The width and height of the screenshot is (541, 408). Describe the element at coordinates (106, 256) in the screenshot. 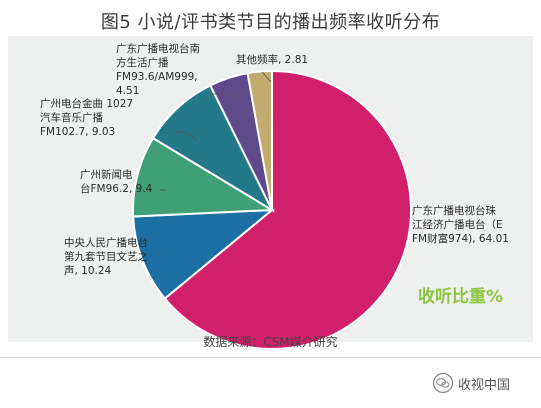

I see `slice-label: 中央人民广播电台第九套节目文艺之声, 10.24` at that location.